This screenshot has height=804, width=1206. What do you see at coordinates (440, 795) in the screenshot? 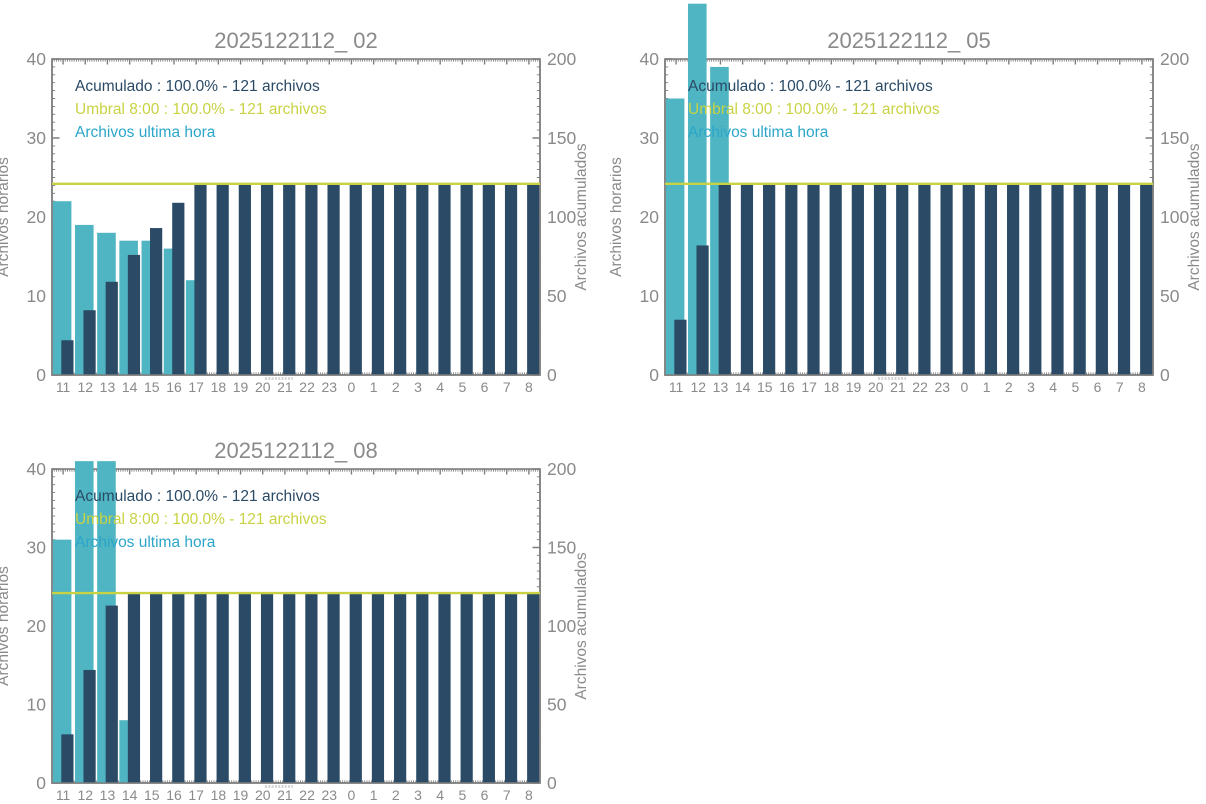
I see `x-tick-label: 4` at bounding box center [440, 795].